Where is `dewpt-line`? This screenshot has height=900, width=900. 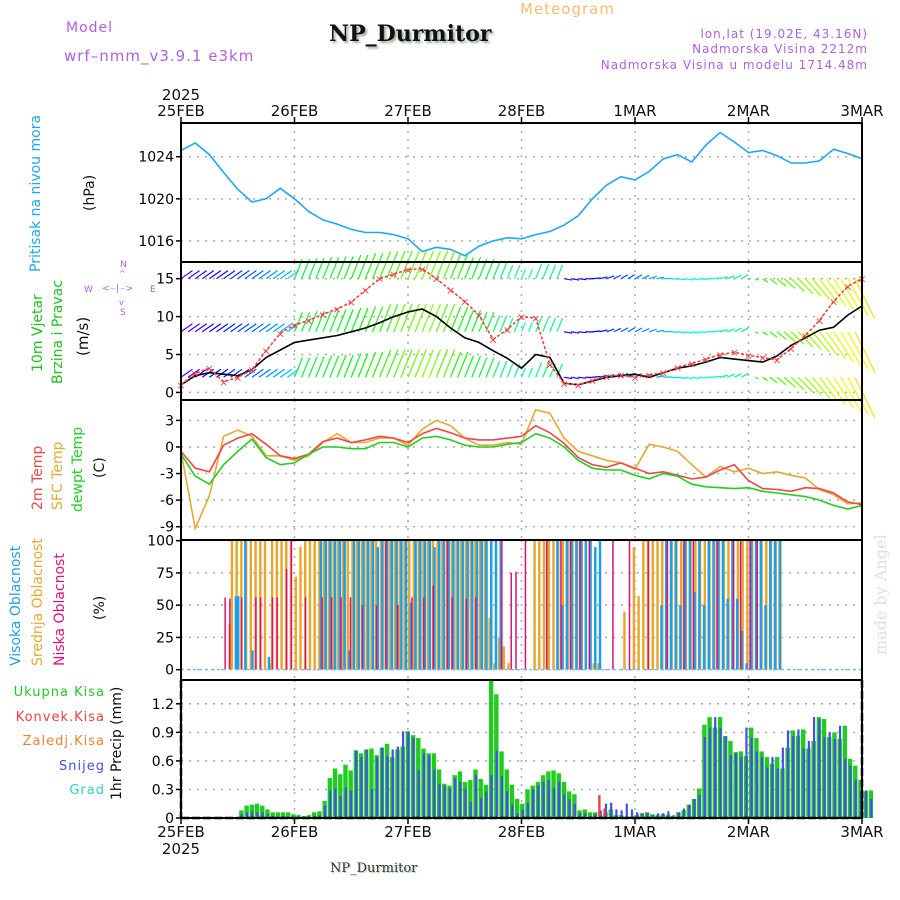
dewpt-line is located at coordinates (521, 471).